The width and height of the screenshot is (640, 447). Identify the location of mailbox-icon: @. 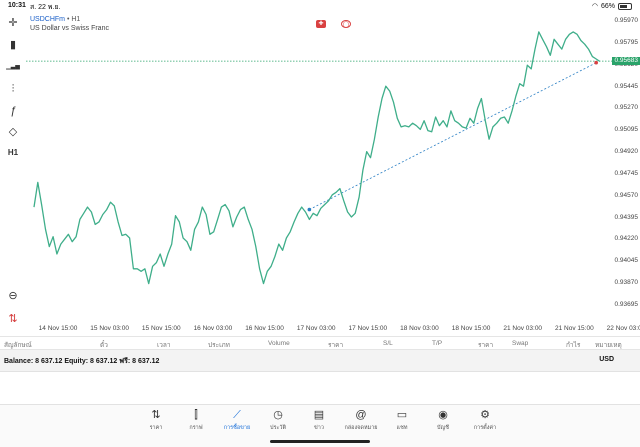
(361, 415).